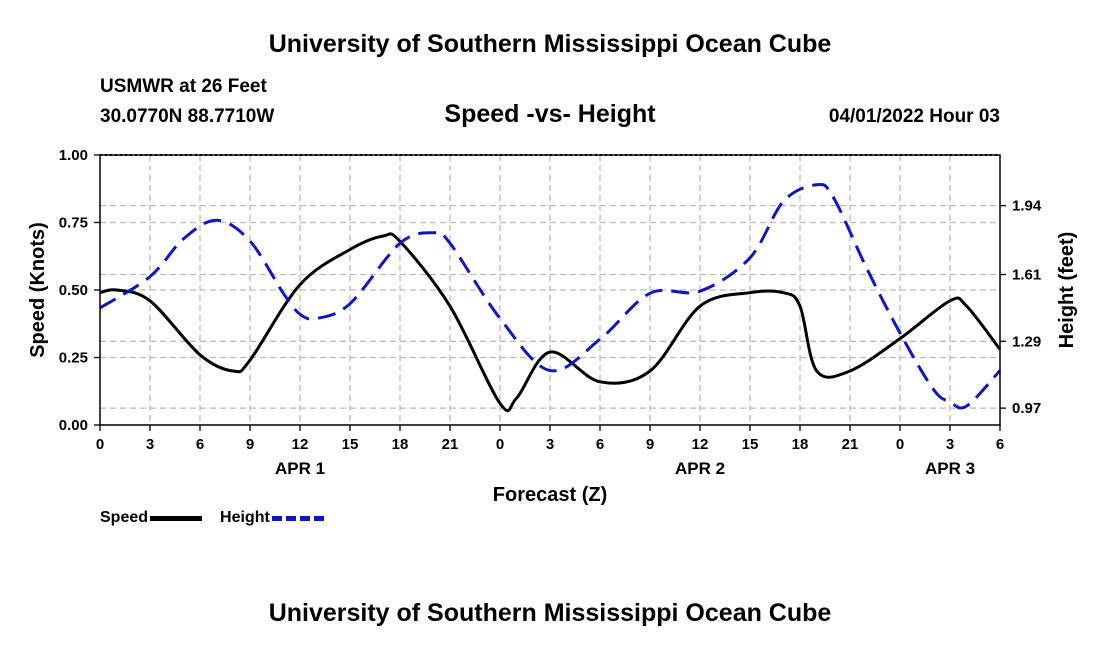 This screenshot has height=650, width=1100. I want to click on legend-item-height: Height, so click(272, 518).